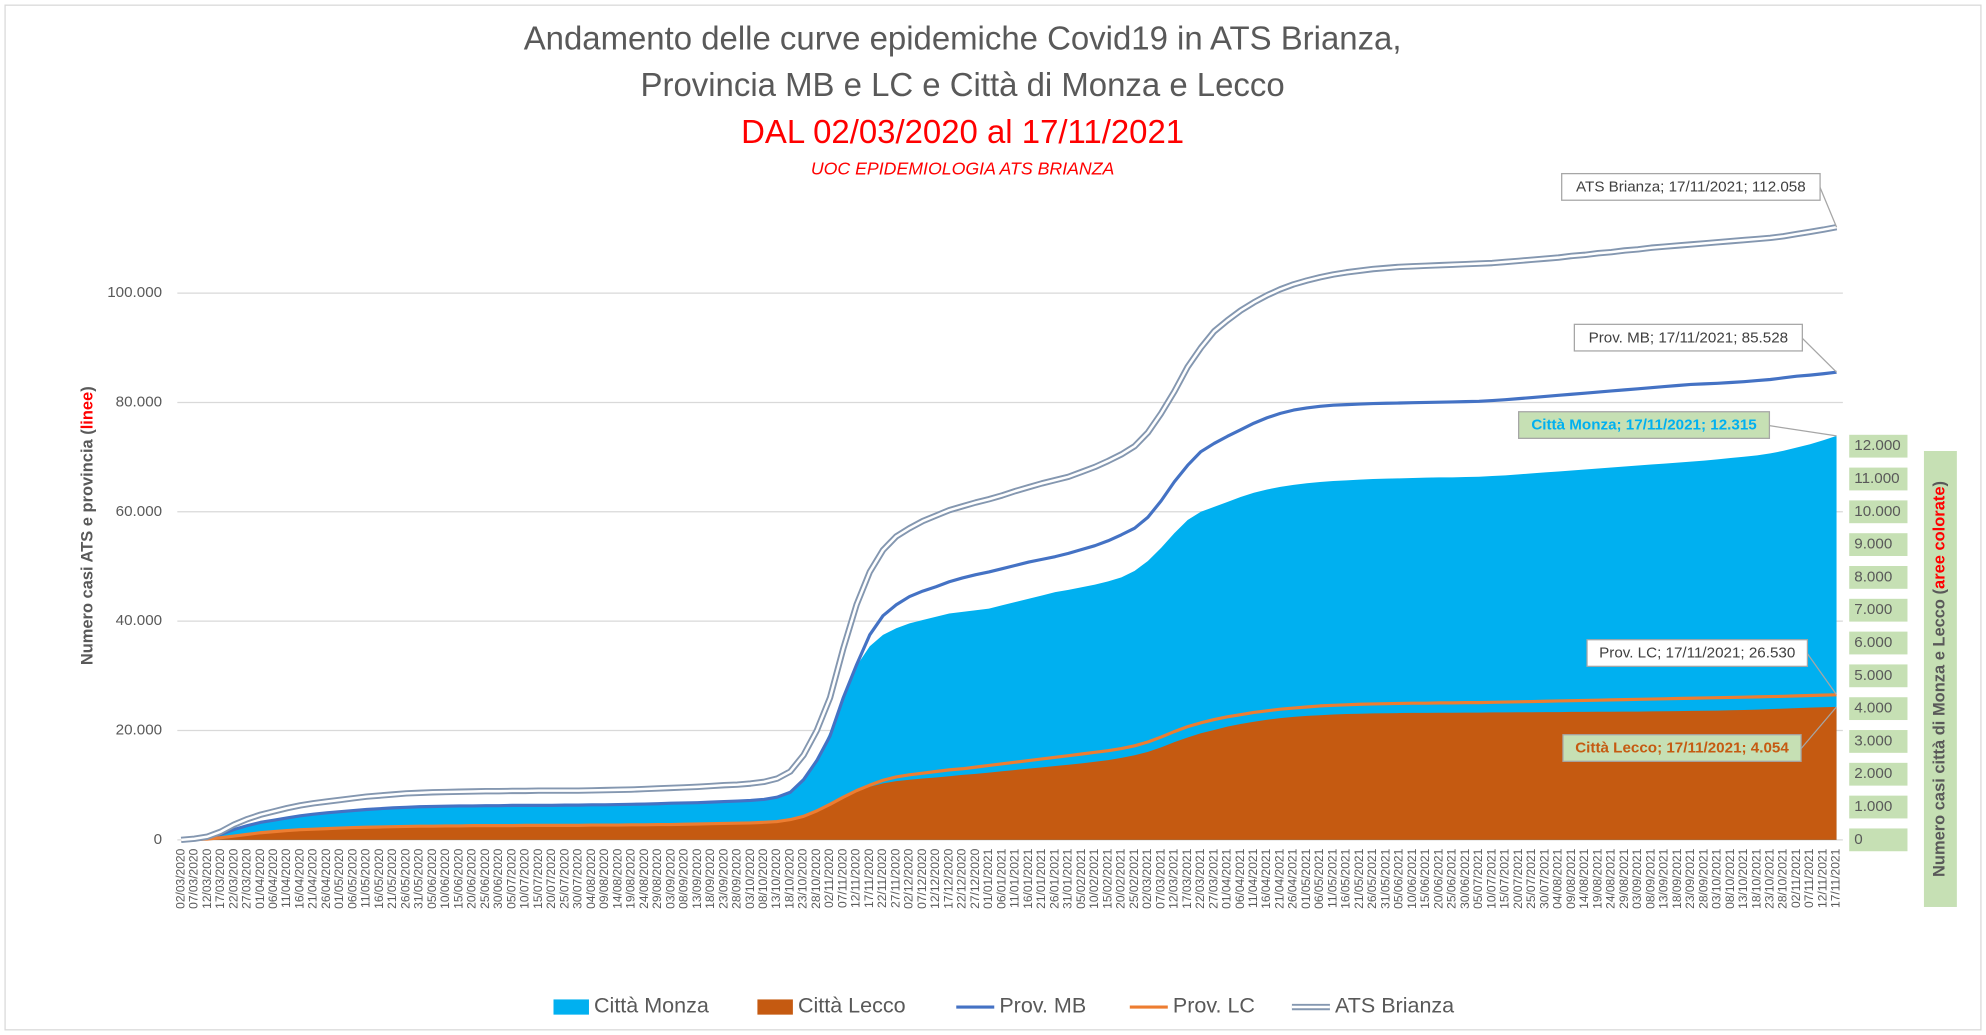 The height and width of the screenshot is (1035, 1986). Describe the element at coordinates (1873, 773) in the screenshot. I see `y2-tick-label: 2.000` at that location.